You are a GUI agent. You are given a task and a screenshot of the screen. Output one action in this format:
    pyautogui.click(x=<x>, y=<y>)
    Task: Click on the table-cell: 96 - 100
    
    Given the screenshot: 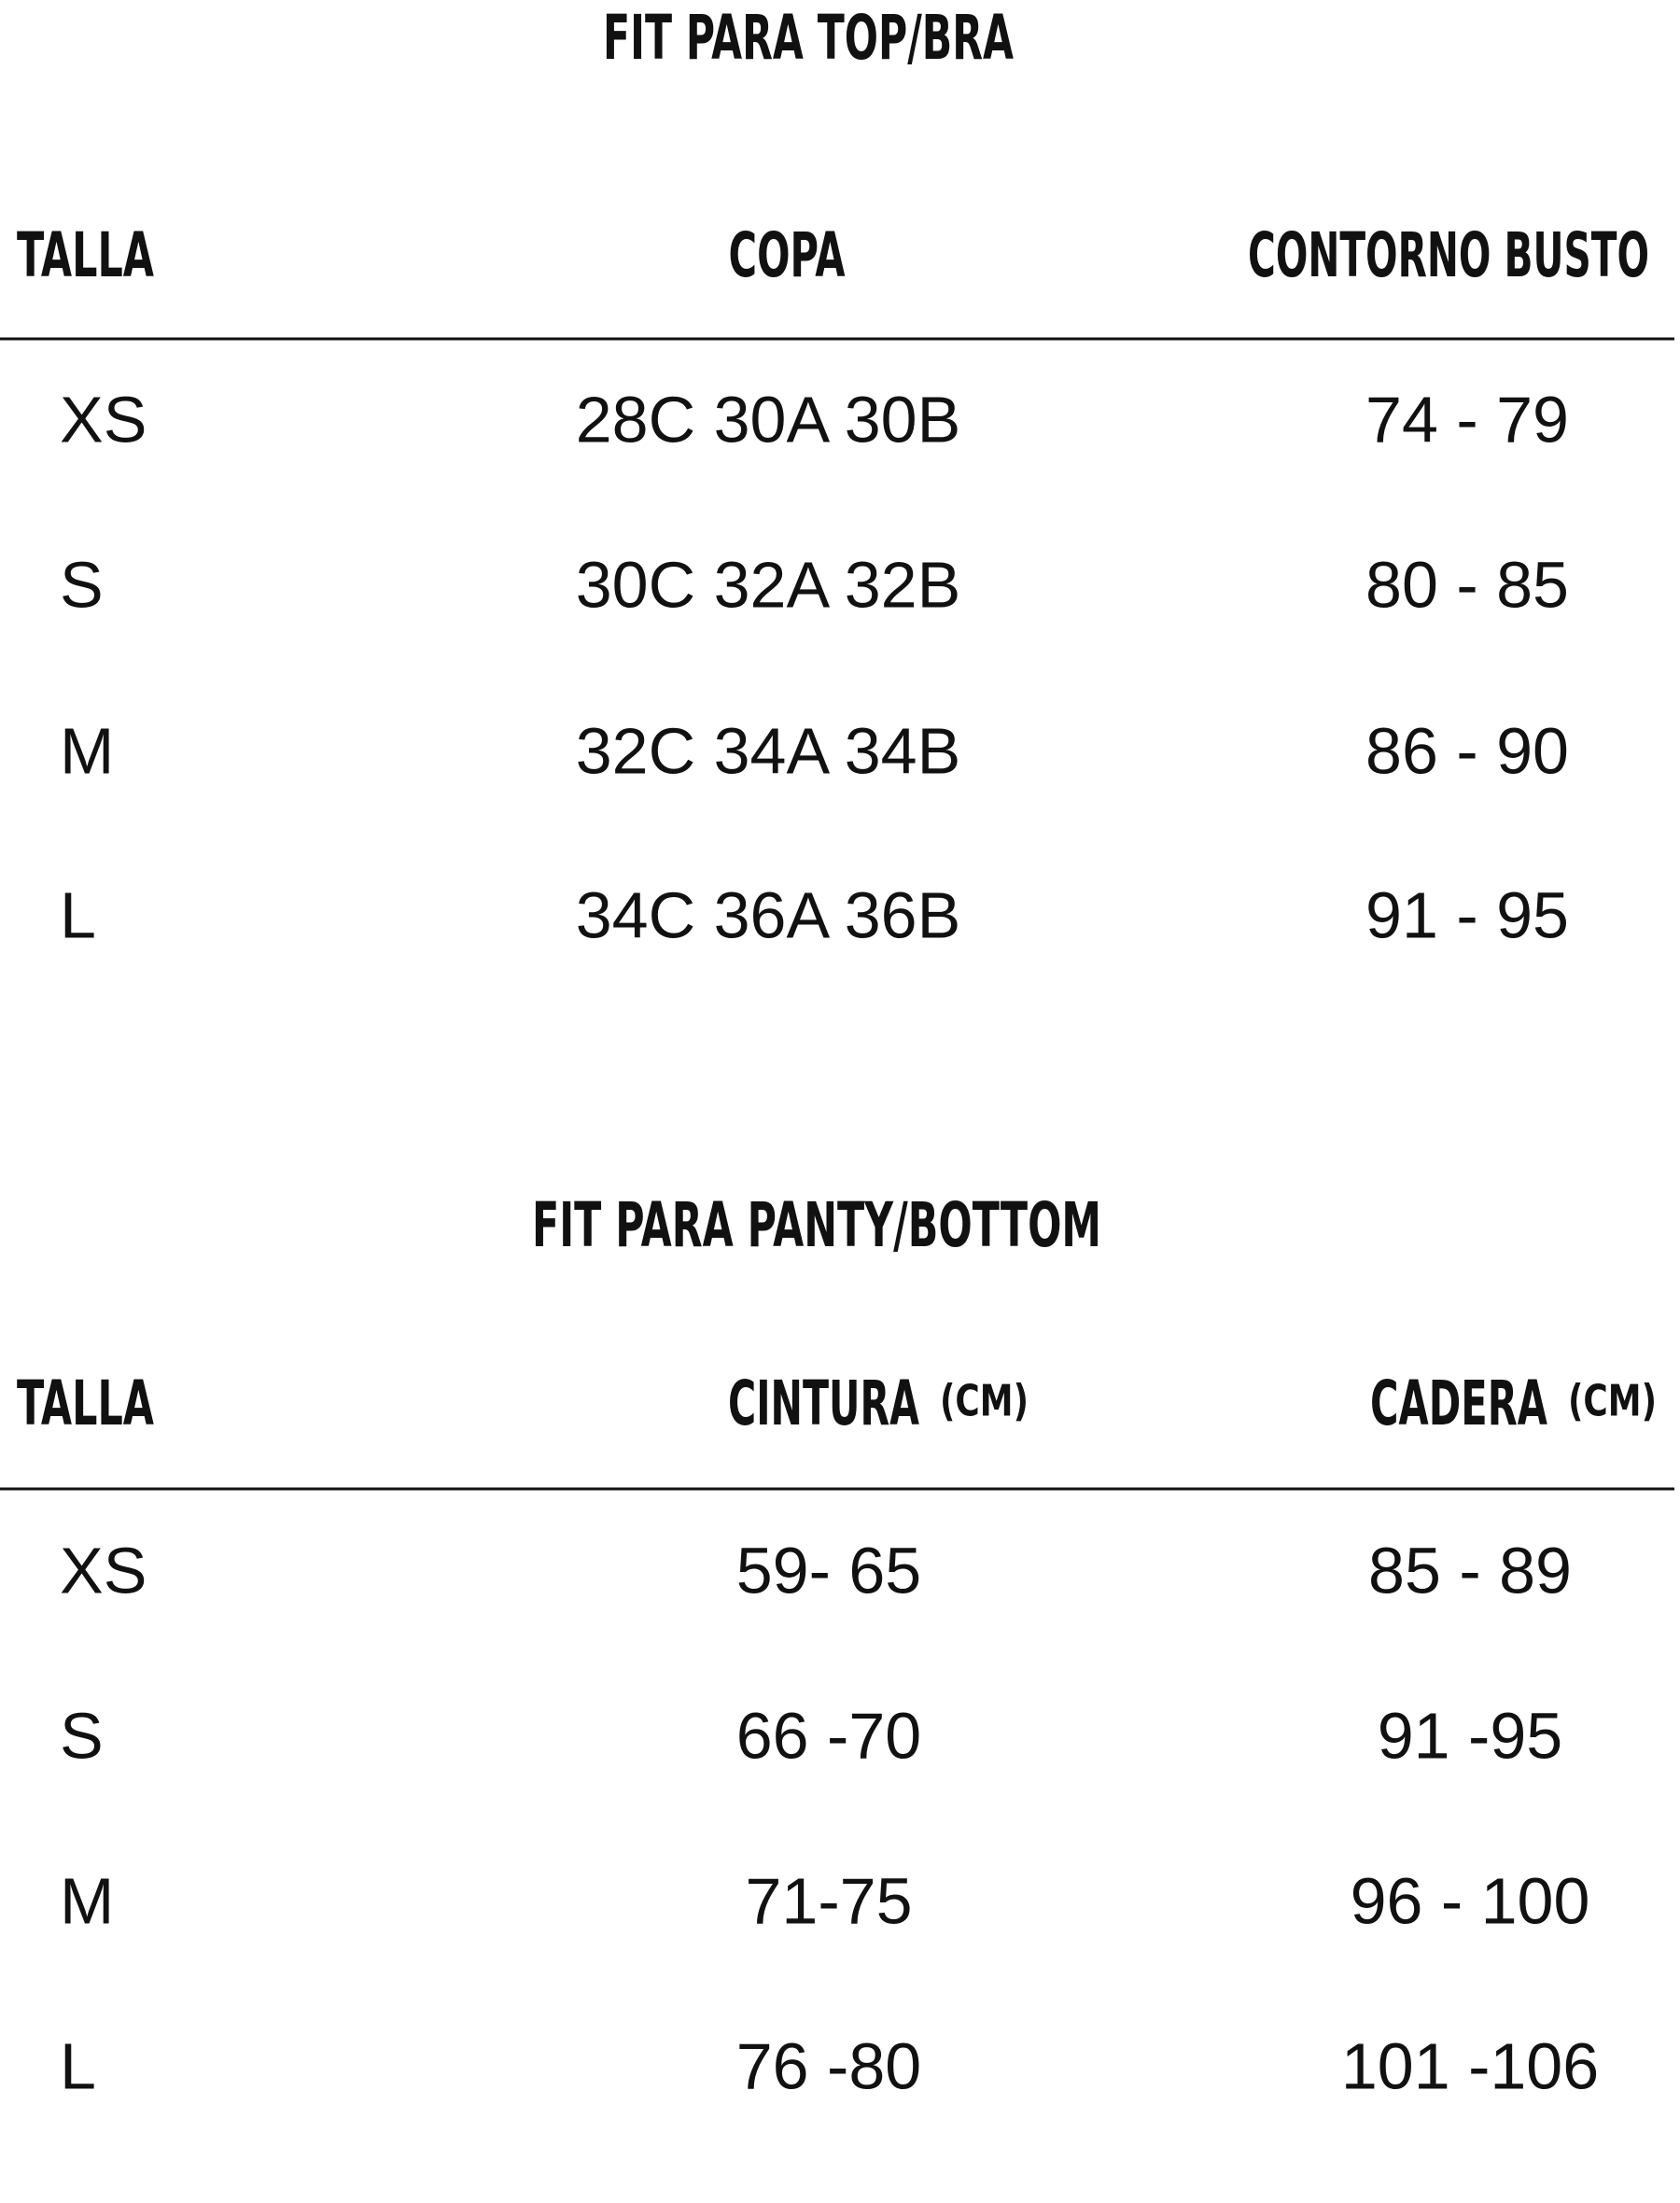 What is the action you would take?
    pyautogui.click(x=1470, y=1901)
    